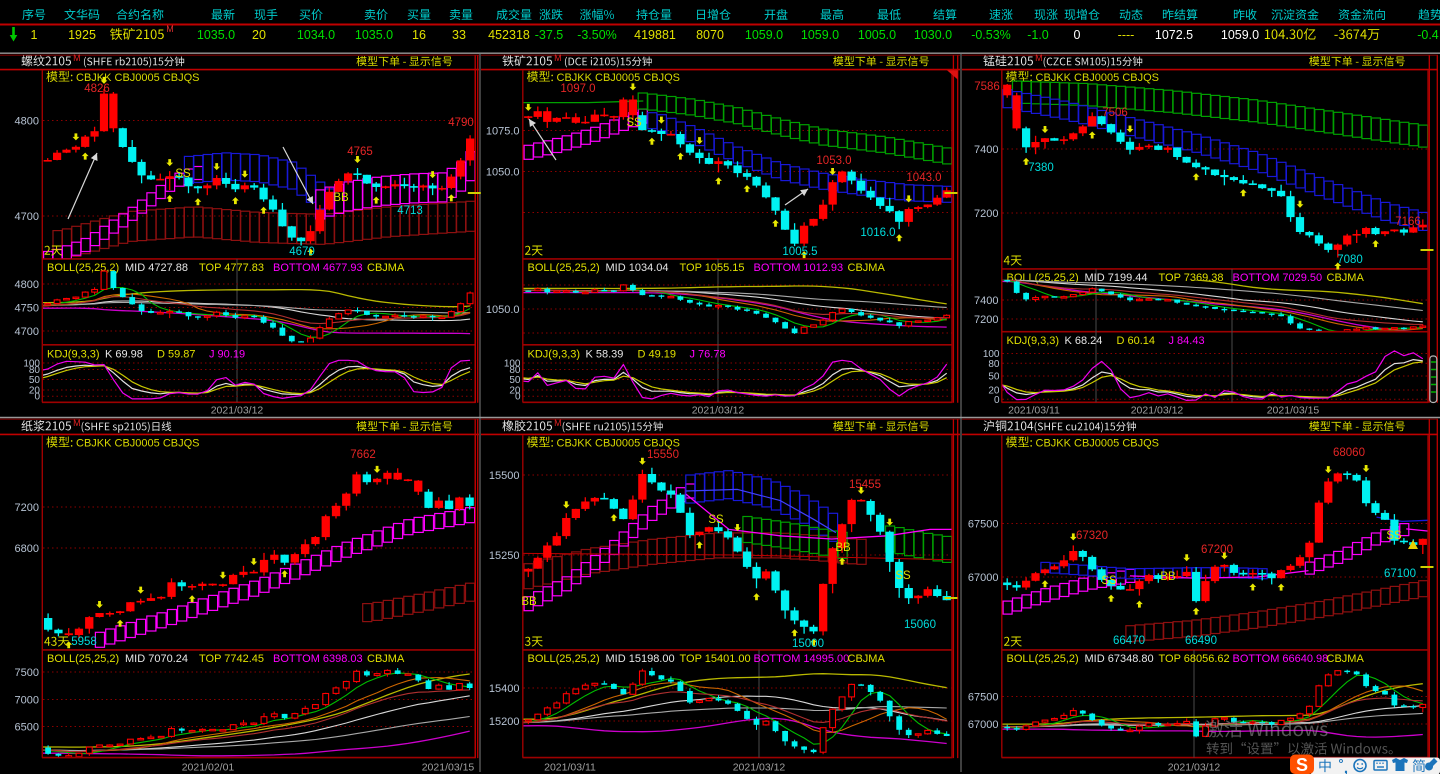  What do you see at coordinates (833, 161) in the screenshot?
I see `svg-text: 1053.0` at bounding box center [833, 161].